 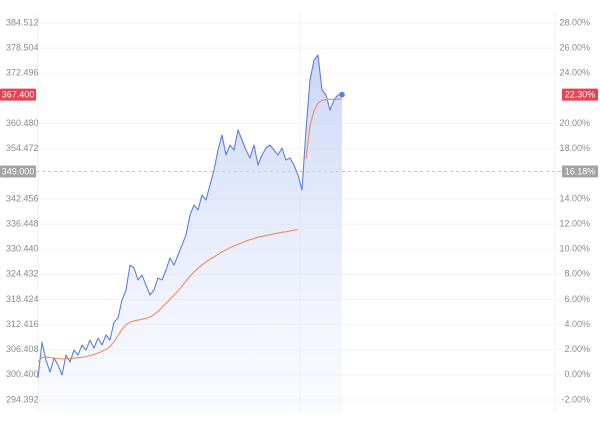 What do you see at coordinates (574, 198) in the screenshot?
I see `y2-tick-label: 14.00%` at bounding box center [574, 198].